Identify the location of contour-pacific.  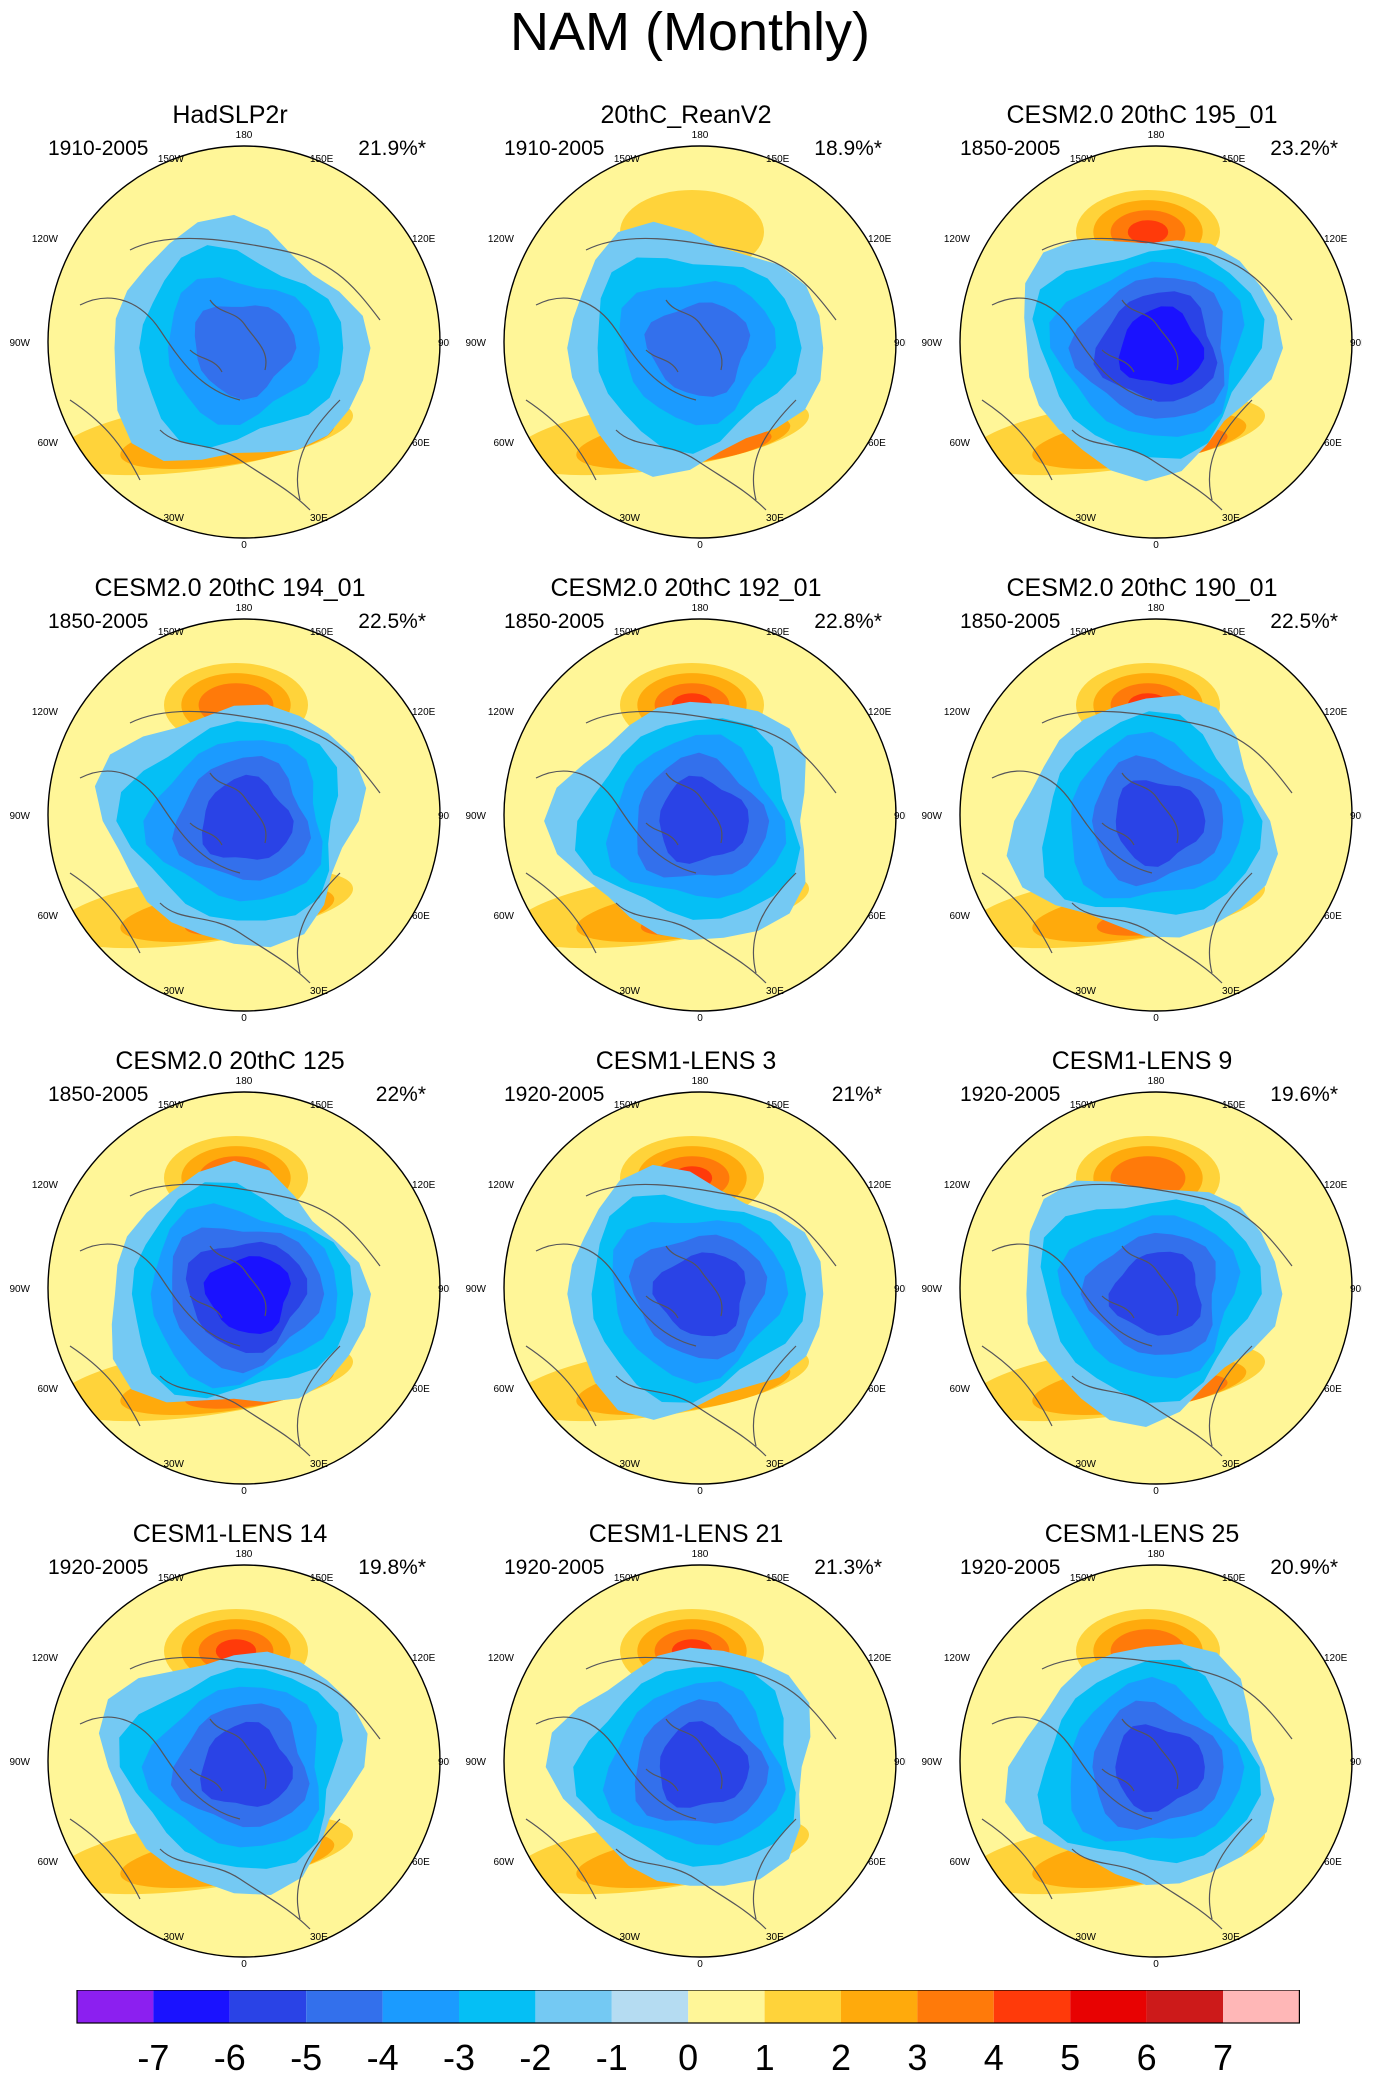
(1148, 232).